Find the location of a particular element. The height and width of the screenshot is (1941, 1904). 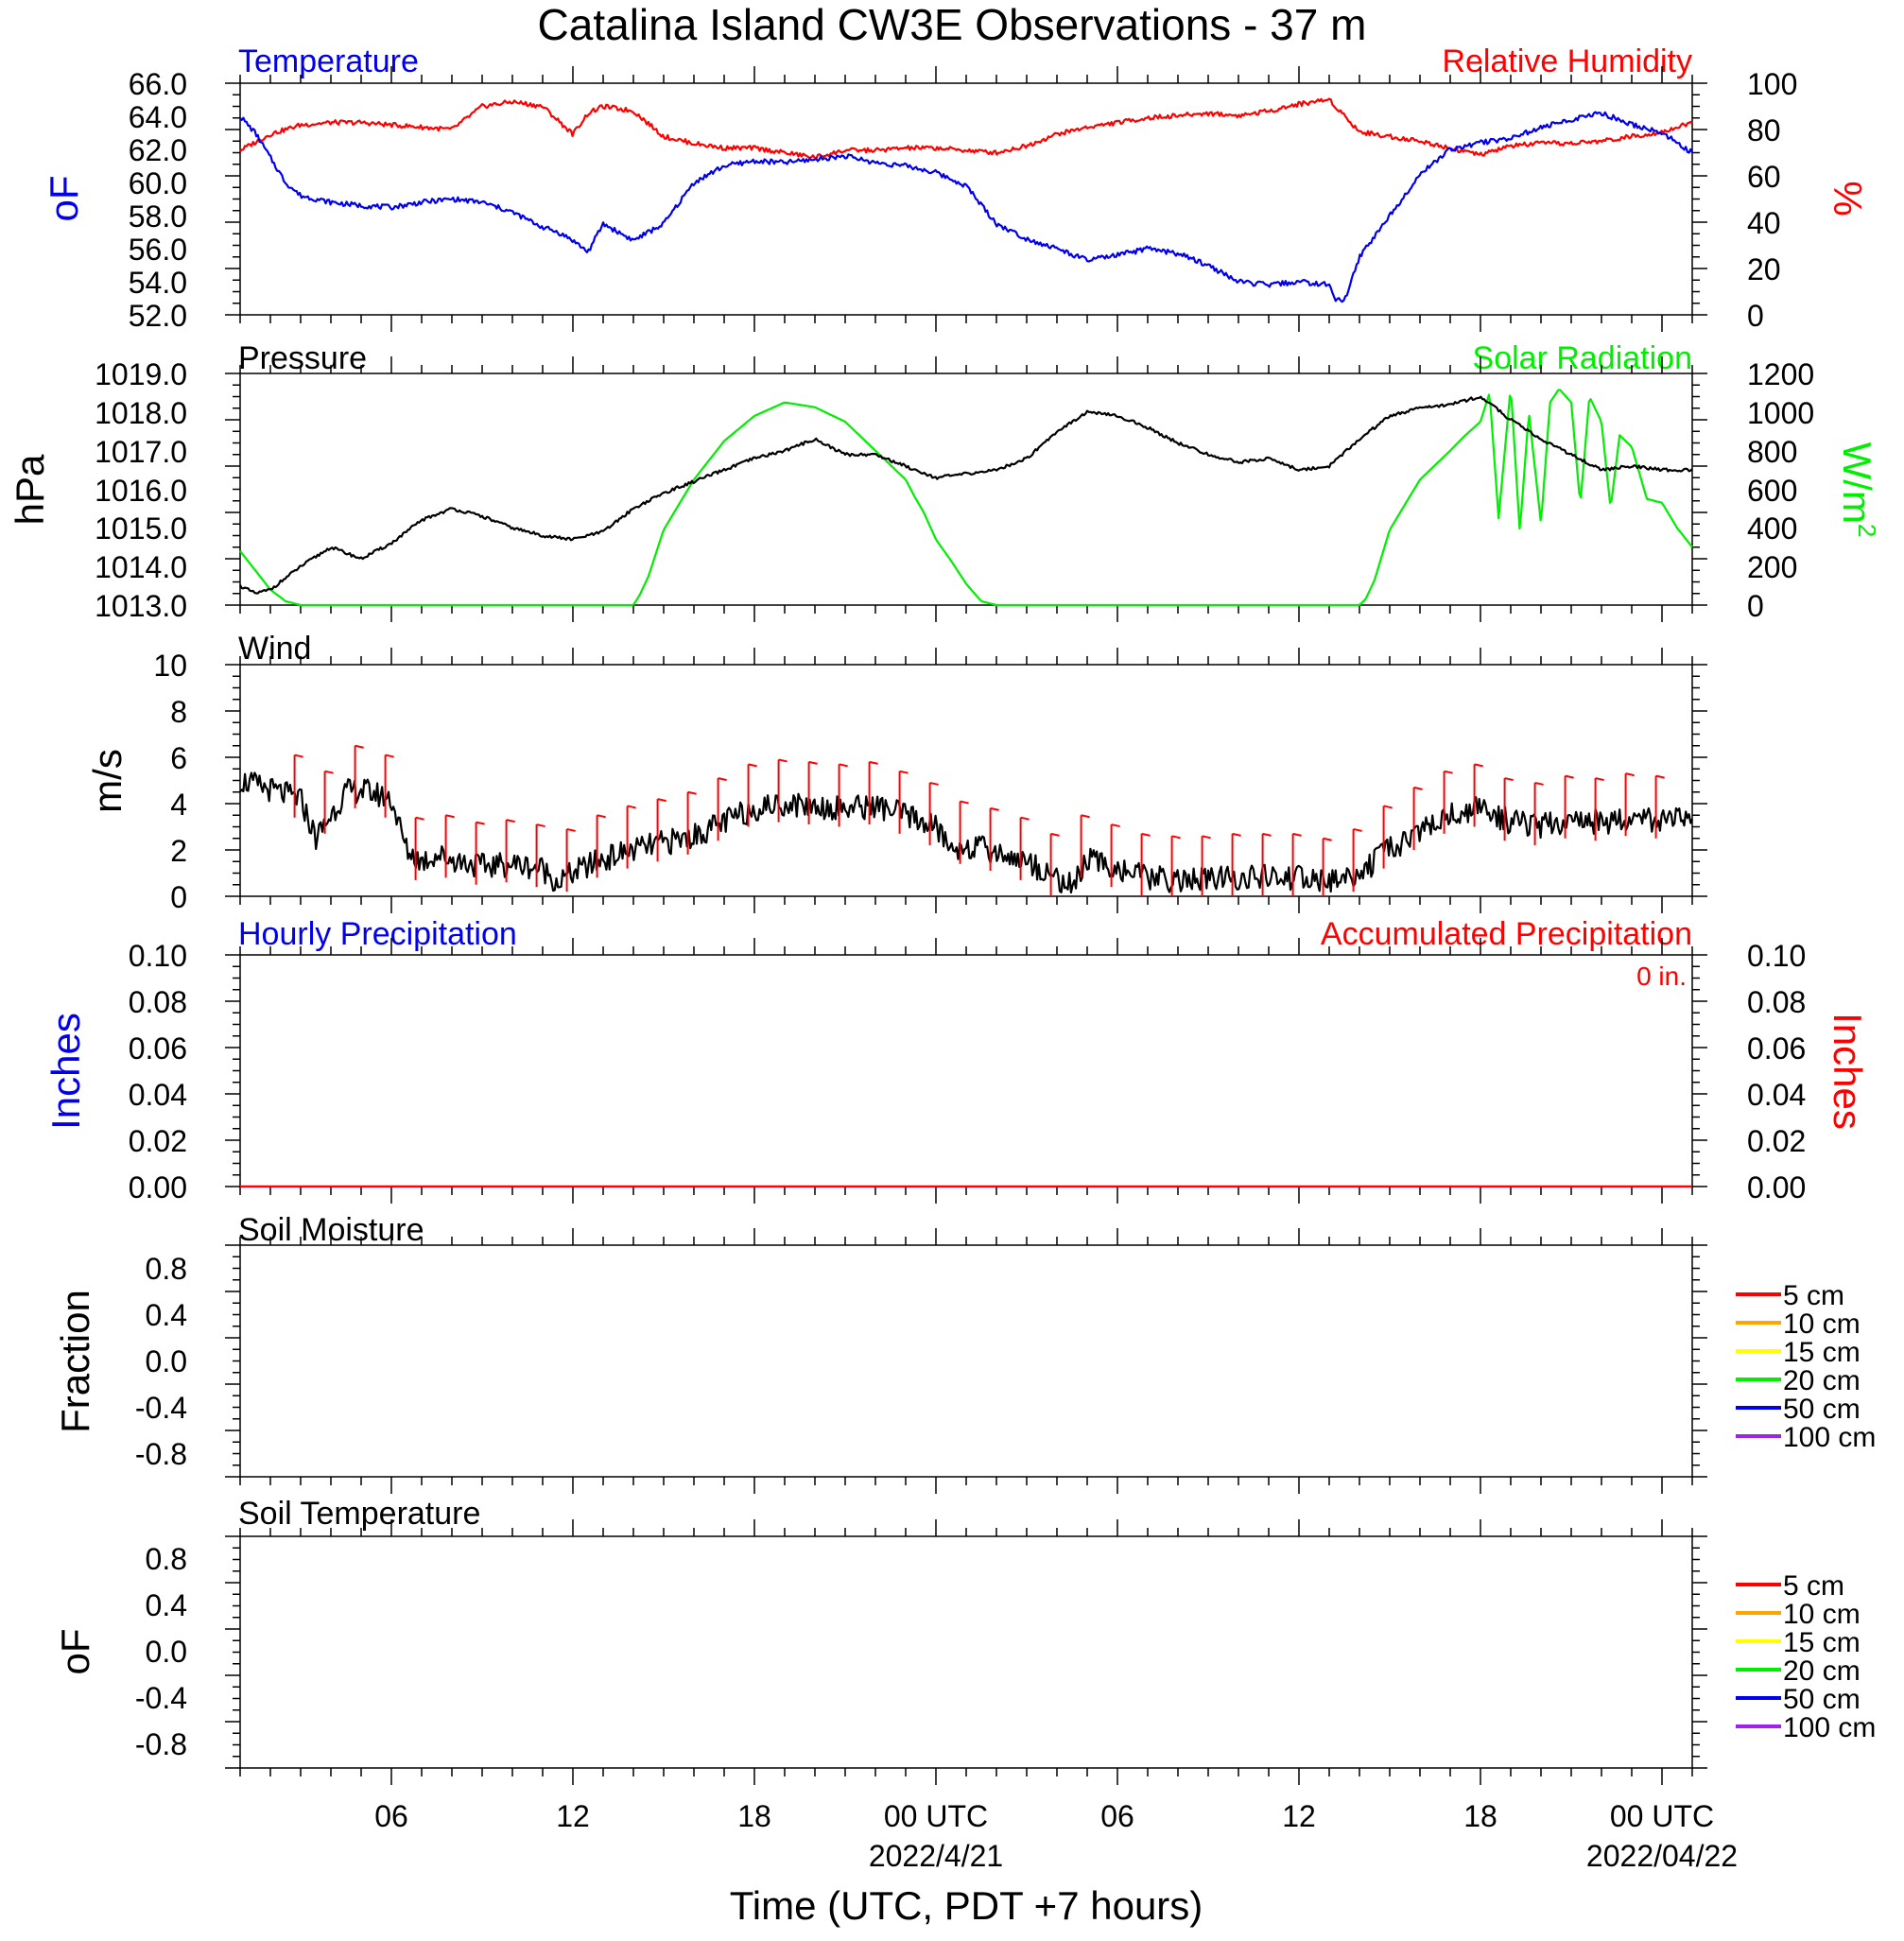

soil-moisture-tick-label: 0.8 is located at coordinates (166, 1269).